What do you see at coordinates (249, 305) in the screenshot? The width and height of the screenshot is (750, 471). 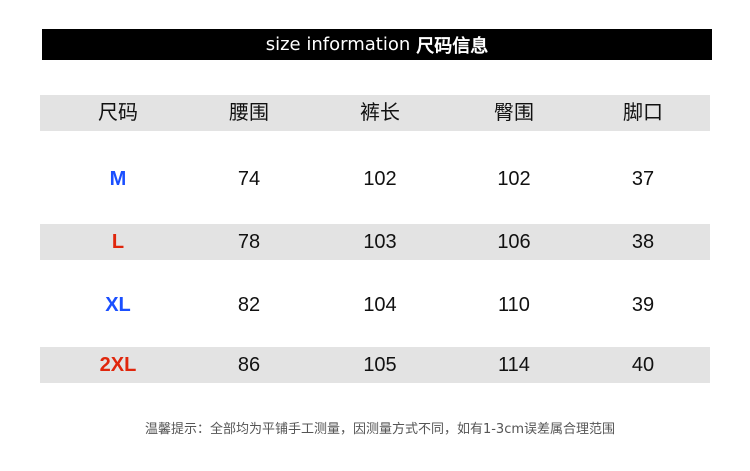 I see `cell-waist: 82` at bounding box center [249, 305].